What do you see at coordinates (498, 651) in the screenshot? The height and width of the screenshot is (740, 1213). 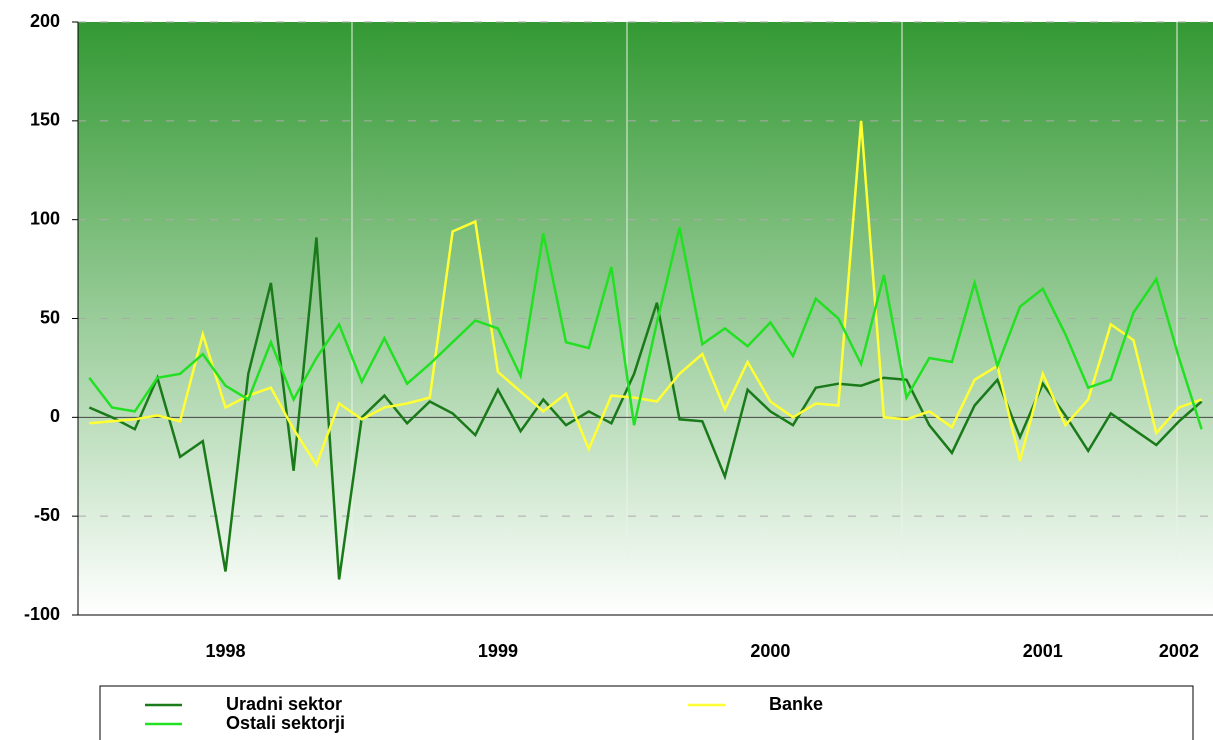 I see `x-tick-label: 1999` at bounding box center [498, 651].